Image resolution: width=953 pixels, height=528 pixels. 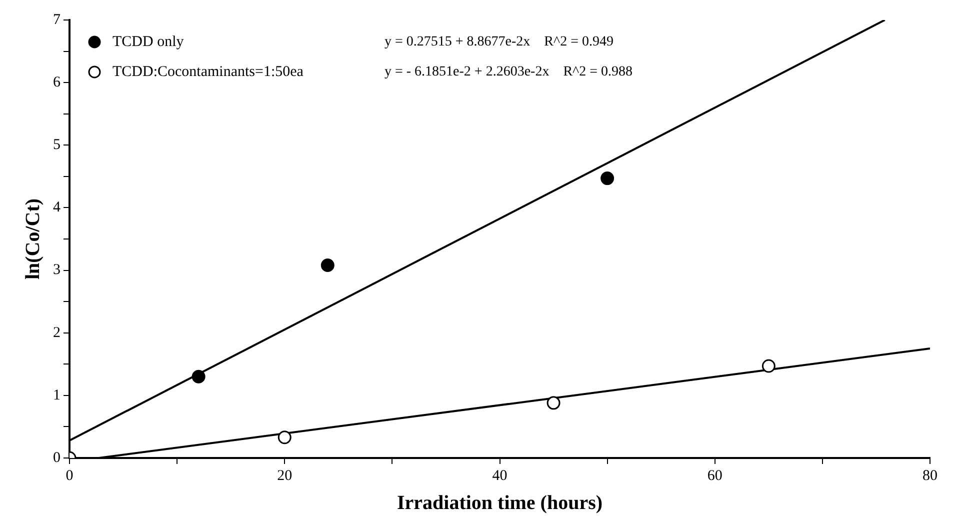 What do you see at coordinates (930, 476) in the screenshot?
I see `x-tick-label: 80` at bounding box center [930, 476].